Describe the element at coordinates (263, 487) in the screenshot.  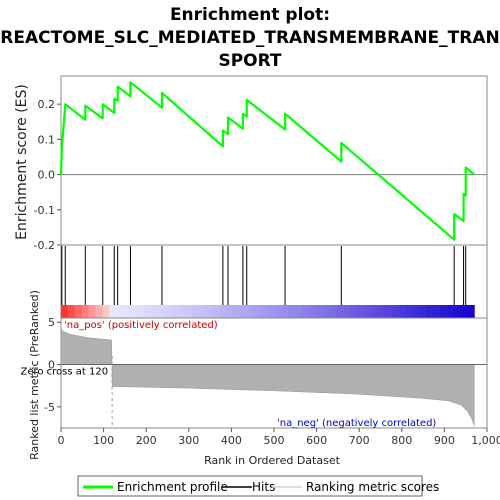
I see `legend-hits-label: Hits` at that location.